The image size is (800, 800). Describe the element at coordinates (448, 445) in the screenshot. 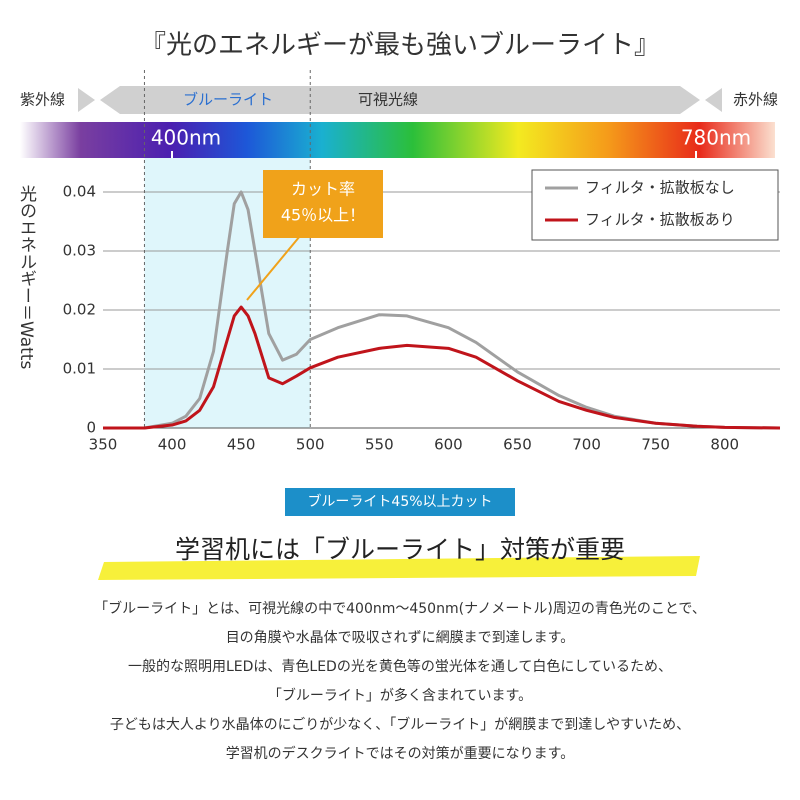

I see `x-tick-label: 600` at that location.